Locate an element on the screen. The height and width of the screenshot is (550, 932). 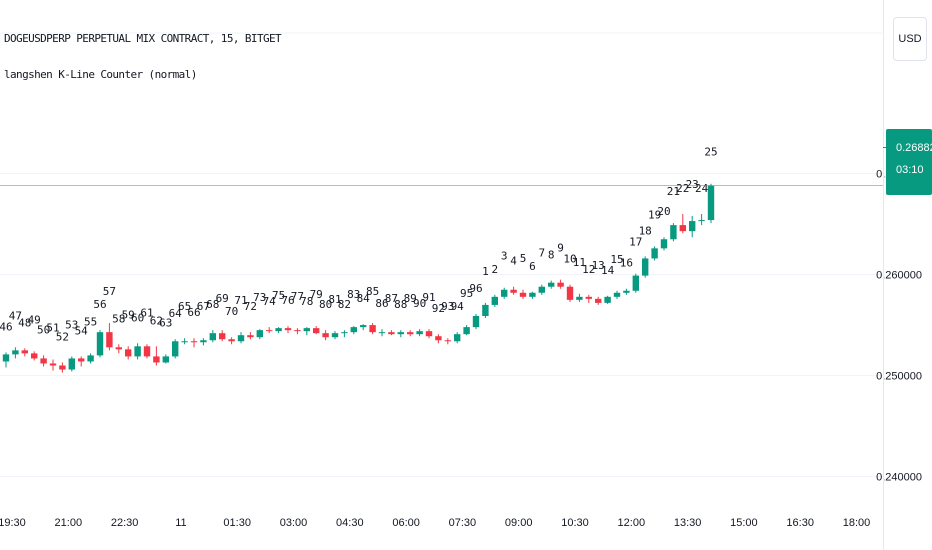
counter-label: 1 is located at coordinates (485, 271).